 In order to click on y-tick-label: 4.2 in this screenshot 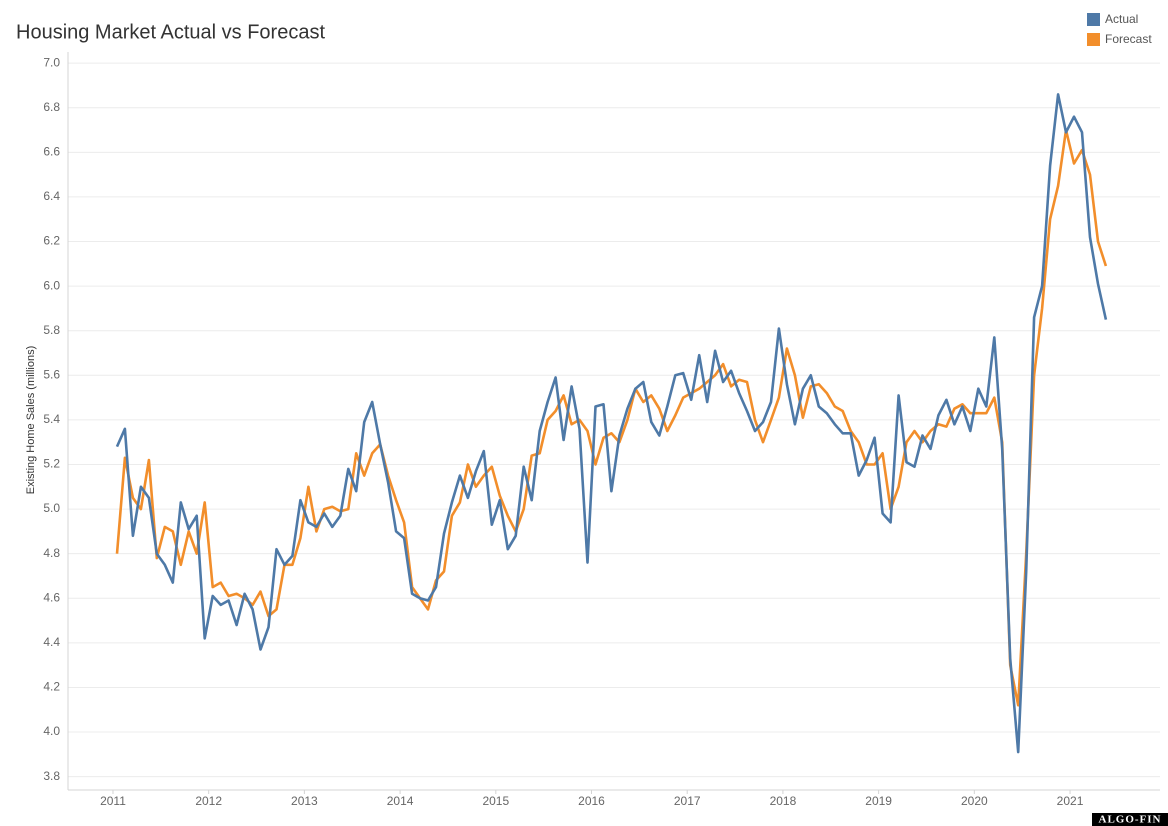, I will do `click(51, 687)`.